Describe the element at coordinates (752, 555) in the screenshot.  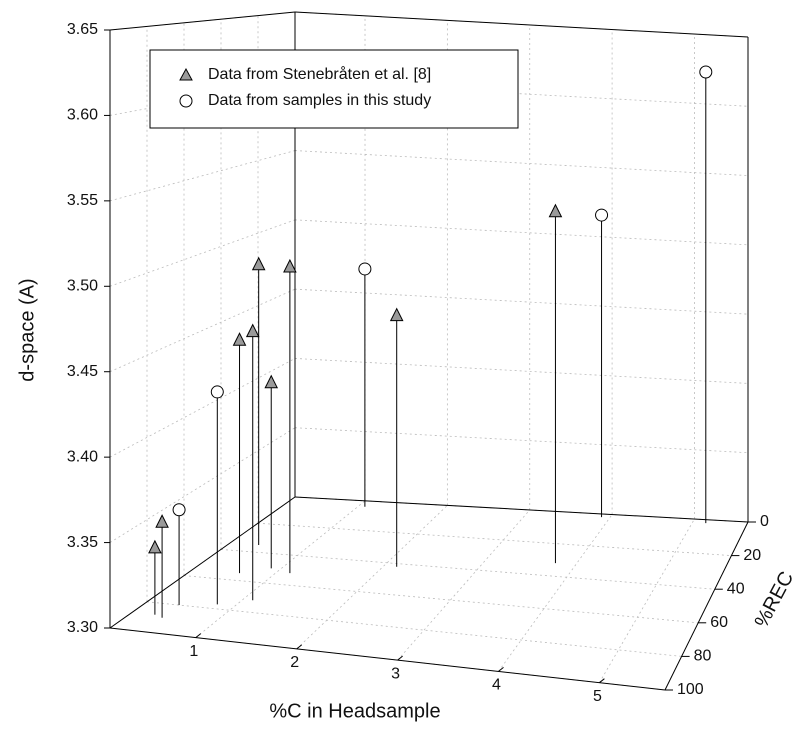
I see `y-tick-label: 20` at that location.